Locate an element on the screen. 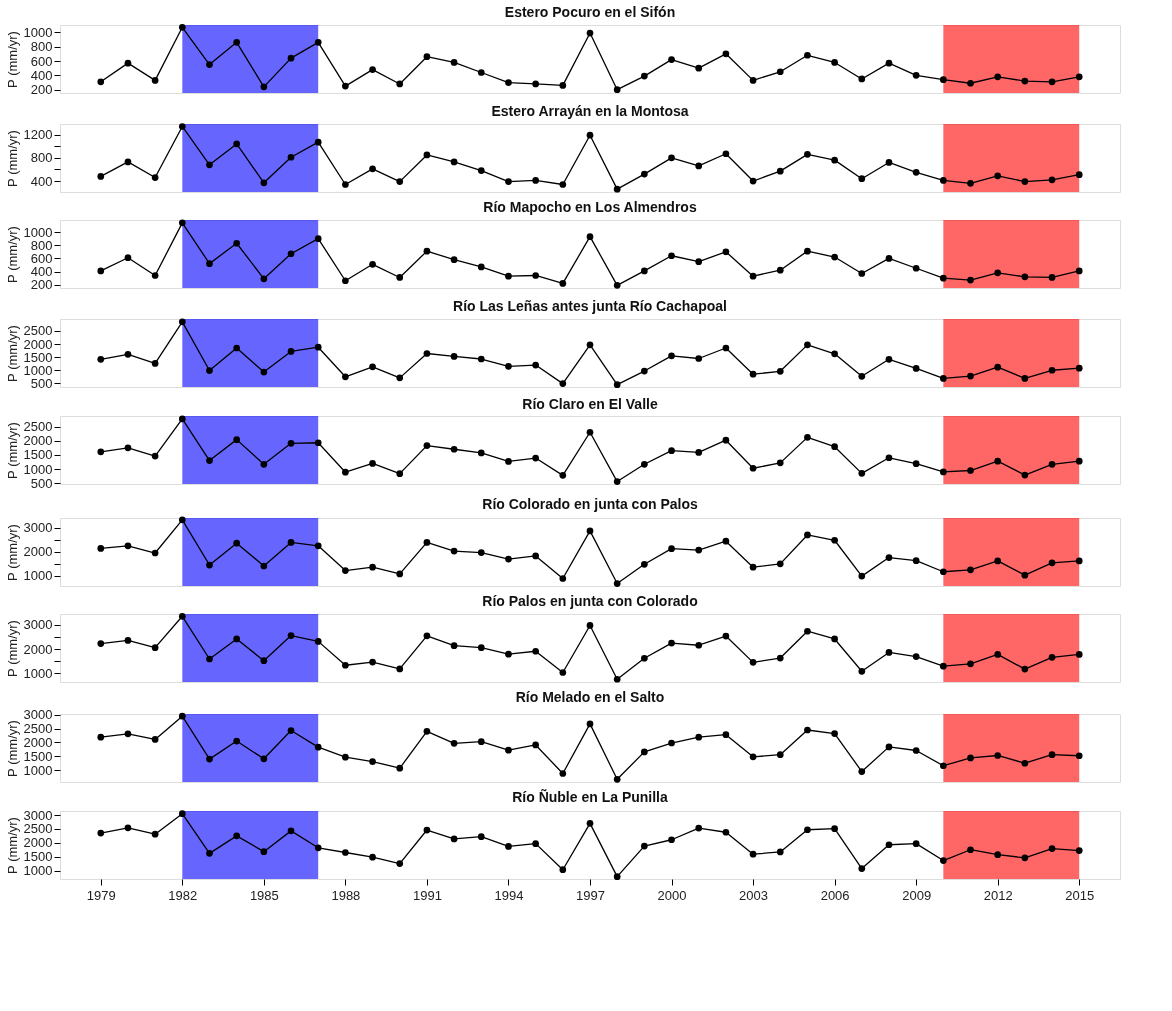 Image resolution: width=1172 pixels, height=1011 pixels. chart-title: Río Claro en El Valle is located at coordinates (590, 403).